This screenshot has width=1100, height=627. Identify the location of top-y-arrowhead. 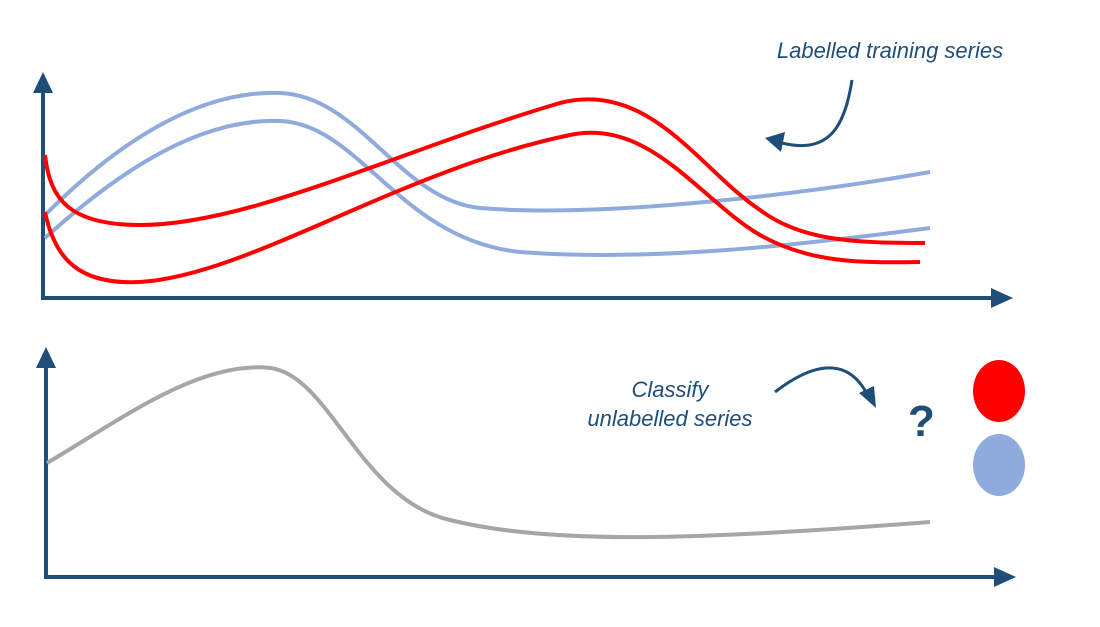
(43, 82).